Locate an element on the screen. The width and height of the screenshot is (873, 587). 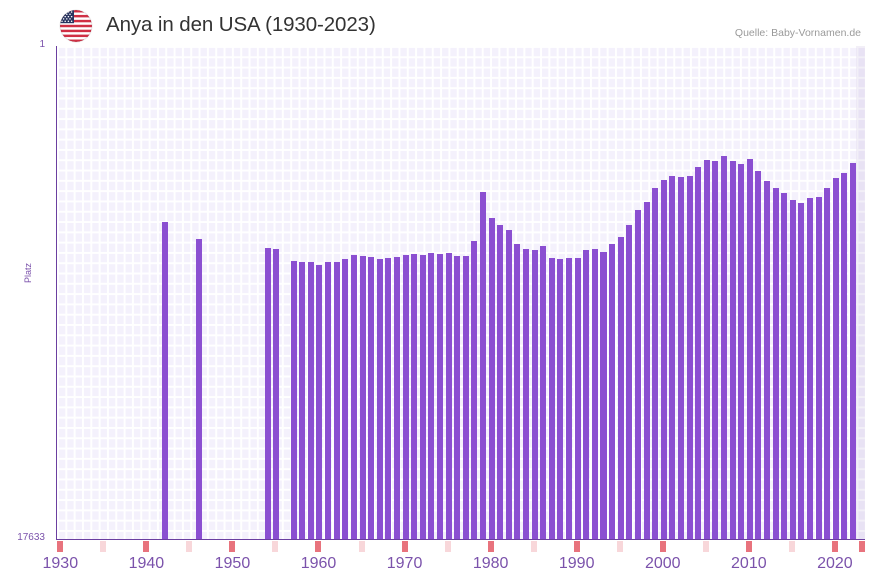
x-tick-label: 1940 is located at coordinates (146, 563).